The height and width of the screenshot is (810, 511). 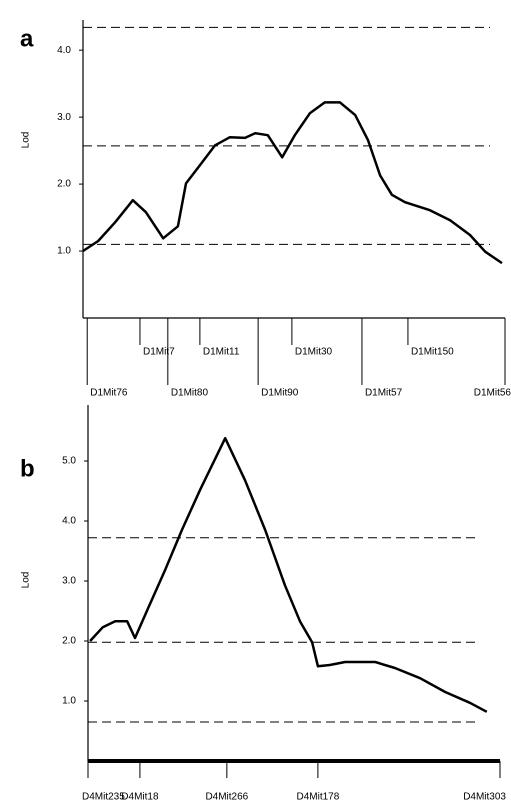 I want to click on marker-label: D1Mit7, so click(x=159, y=352).